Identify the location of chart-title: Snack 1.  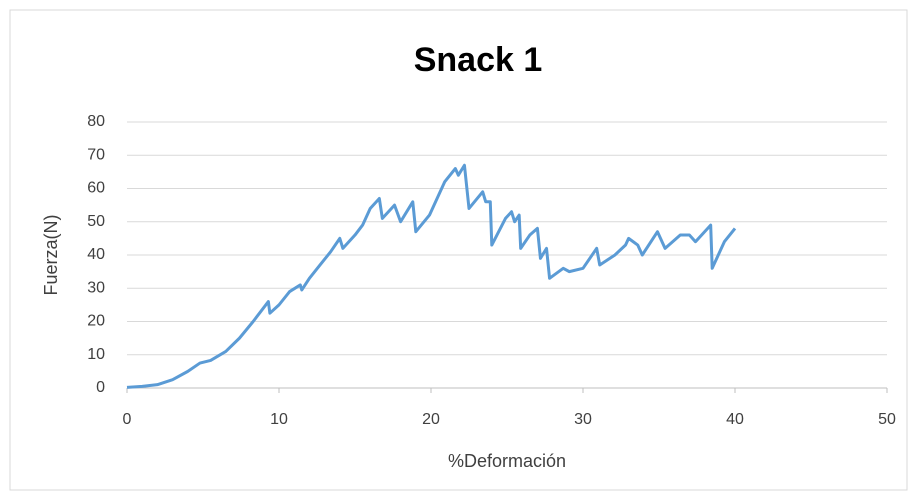
(478, 60).